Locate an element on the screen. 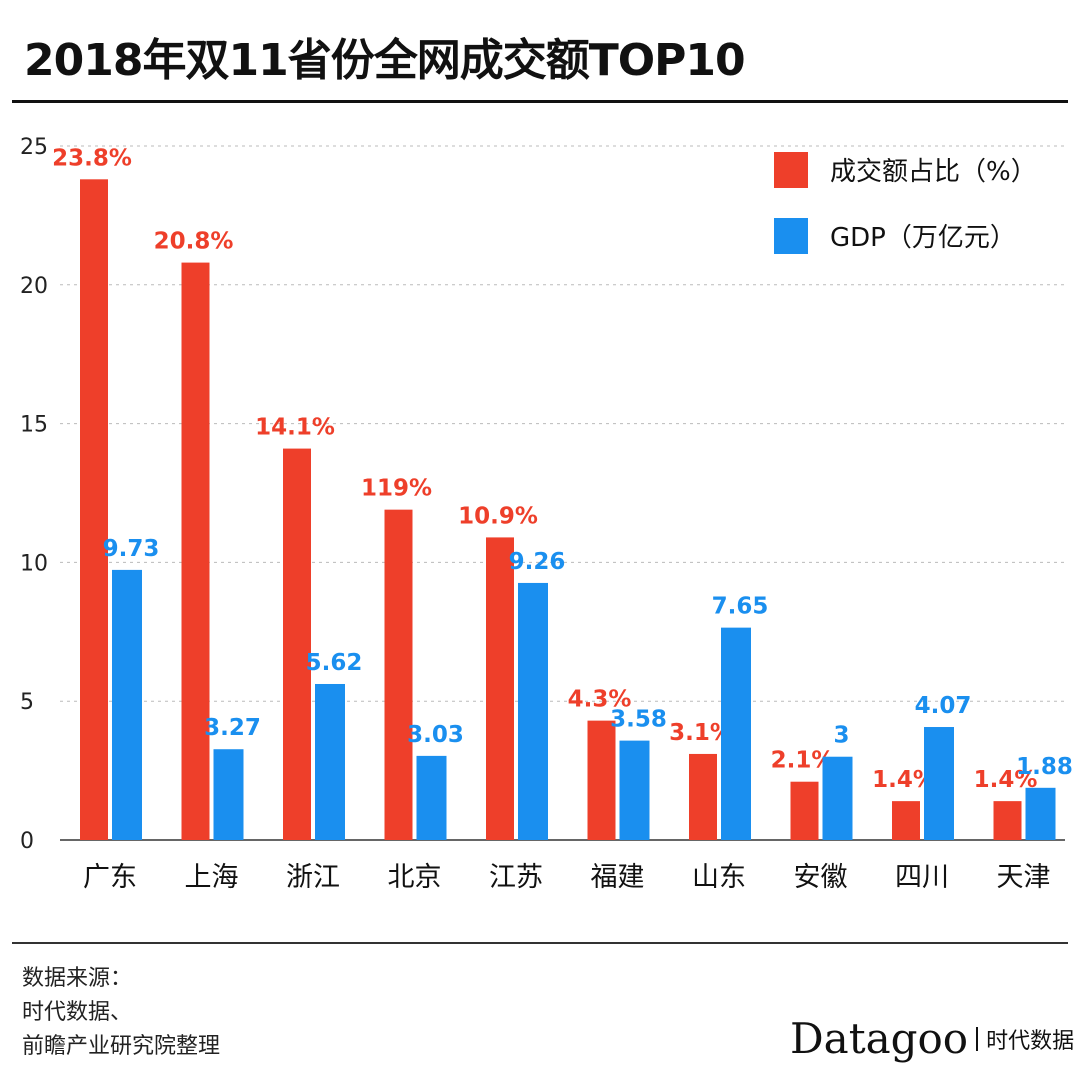  source-line: 前瞻产业研究院整理 is located at coordinates (121, 1046).